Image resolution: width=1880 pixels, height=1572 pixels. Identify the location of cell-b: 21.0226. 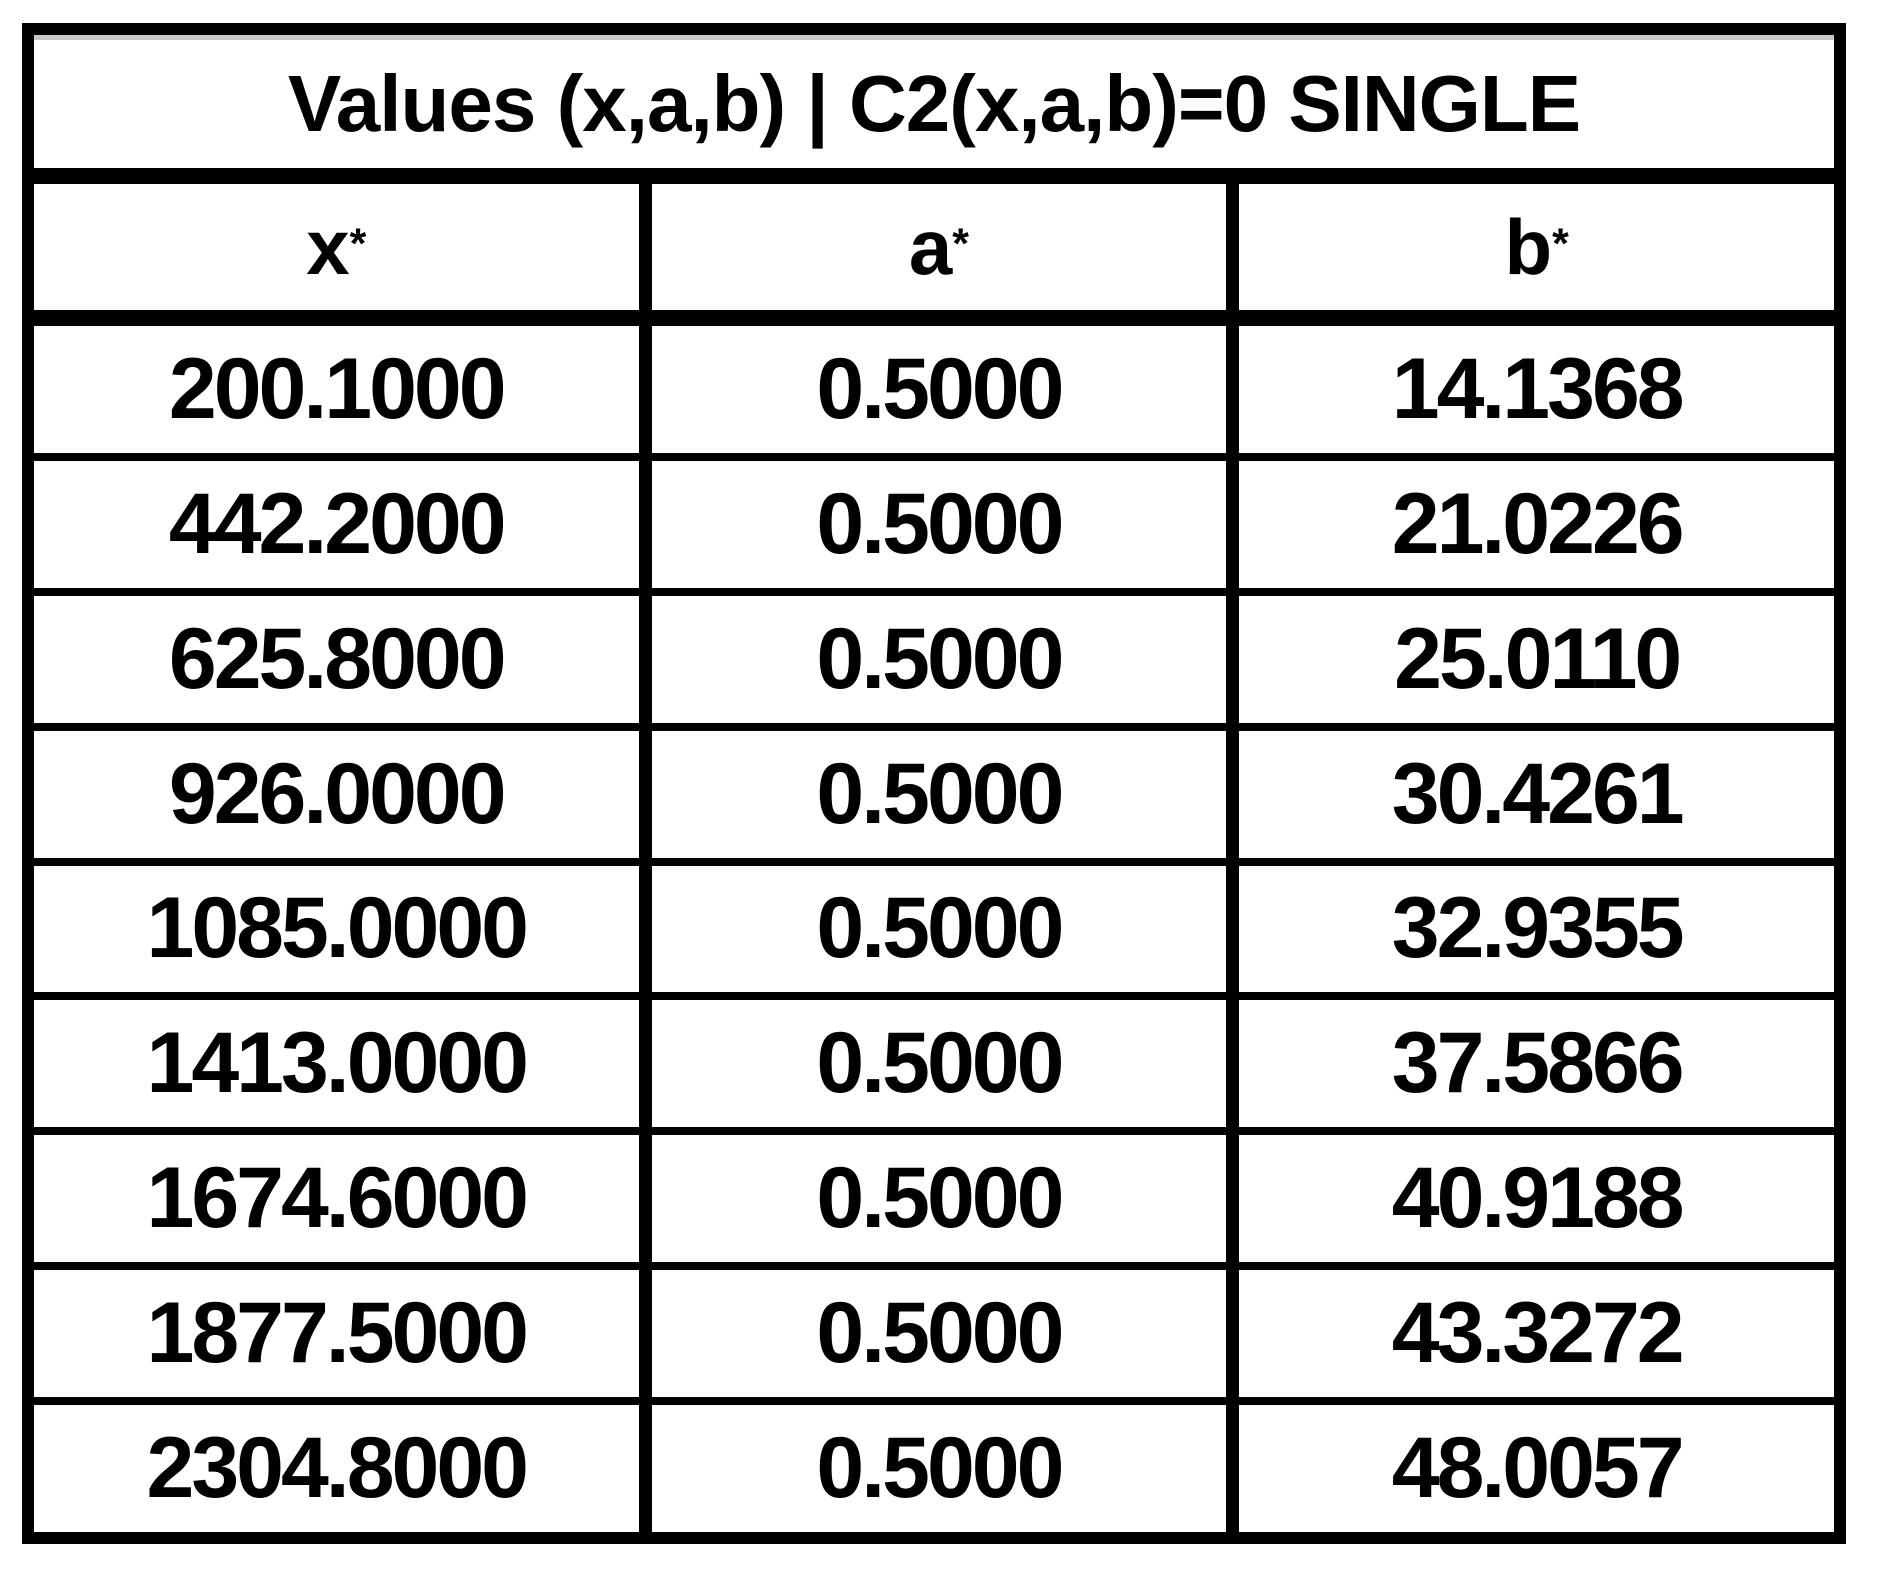
(1536, 524).